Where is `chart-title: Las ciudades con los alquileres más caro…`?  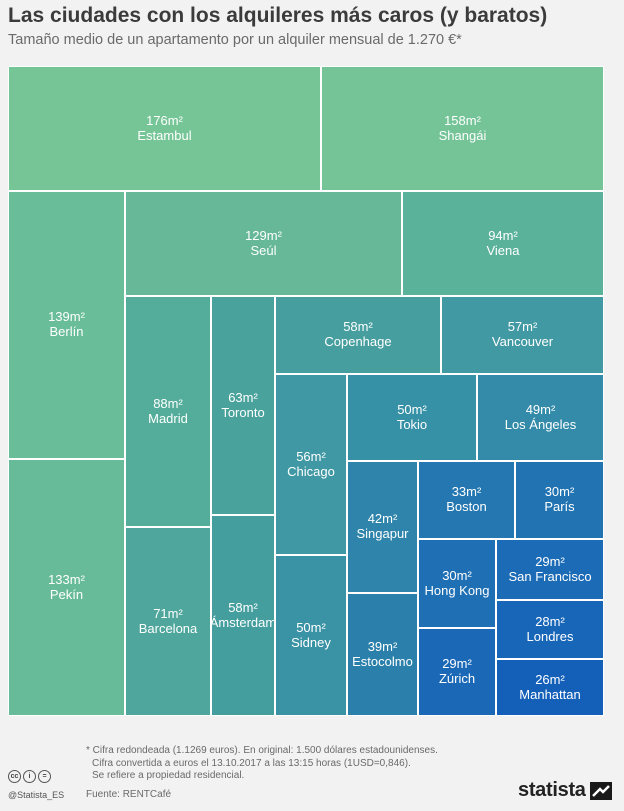 chart-title: Las ciudades con los alquileres más caro… is located at coordinates (278, 15).